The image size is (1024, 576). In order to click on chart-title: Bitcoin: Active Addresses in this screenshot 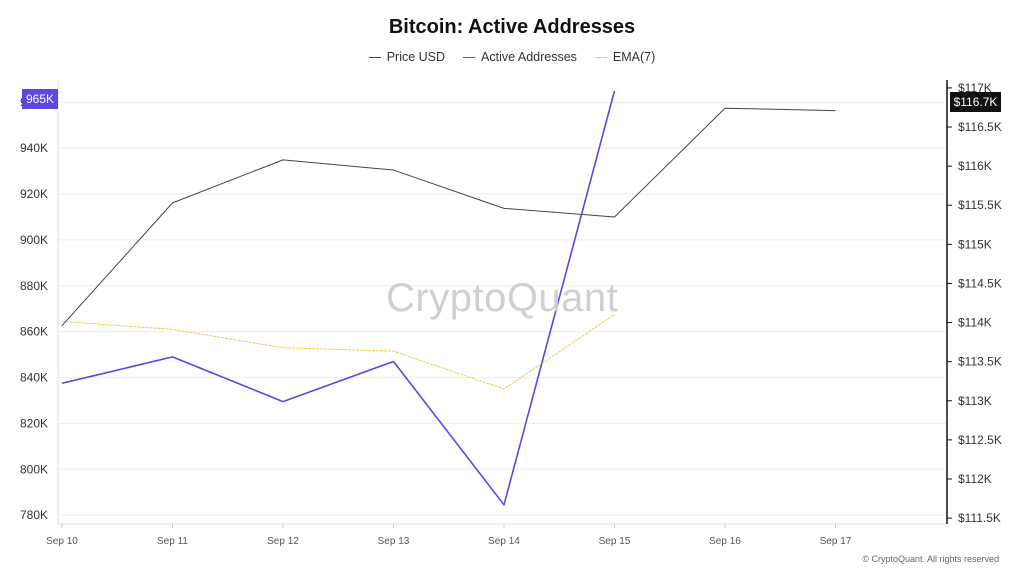, I will do `click(512, 27)`.